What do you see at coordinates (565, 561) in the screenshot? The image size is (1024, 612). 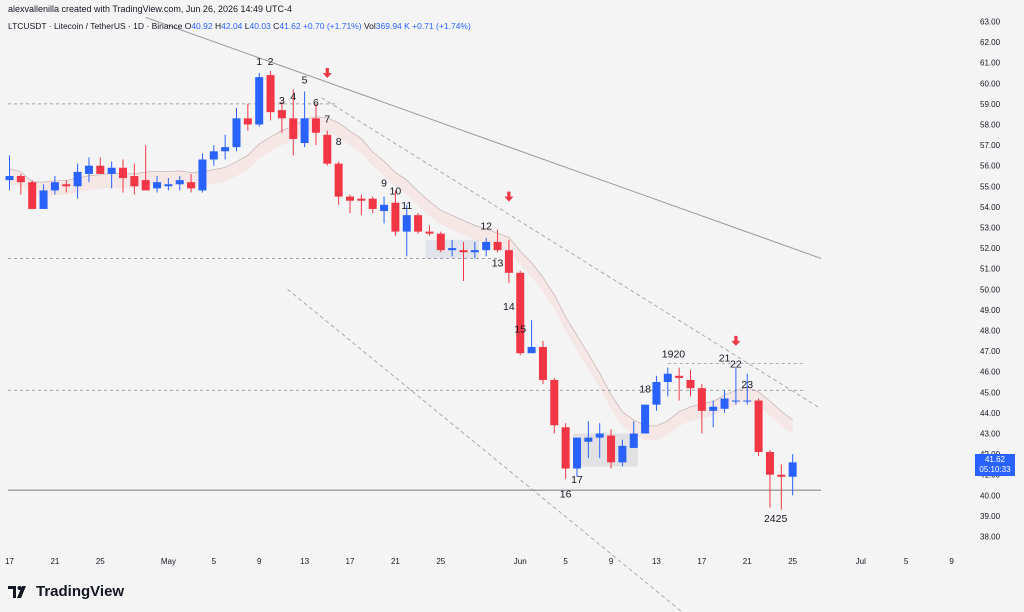 I see `x-tick-label: 5` at bounding box center [565, 561].